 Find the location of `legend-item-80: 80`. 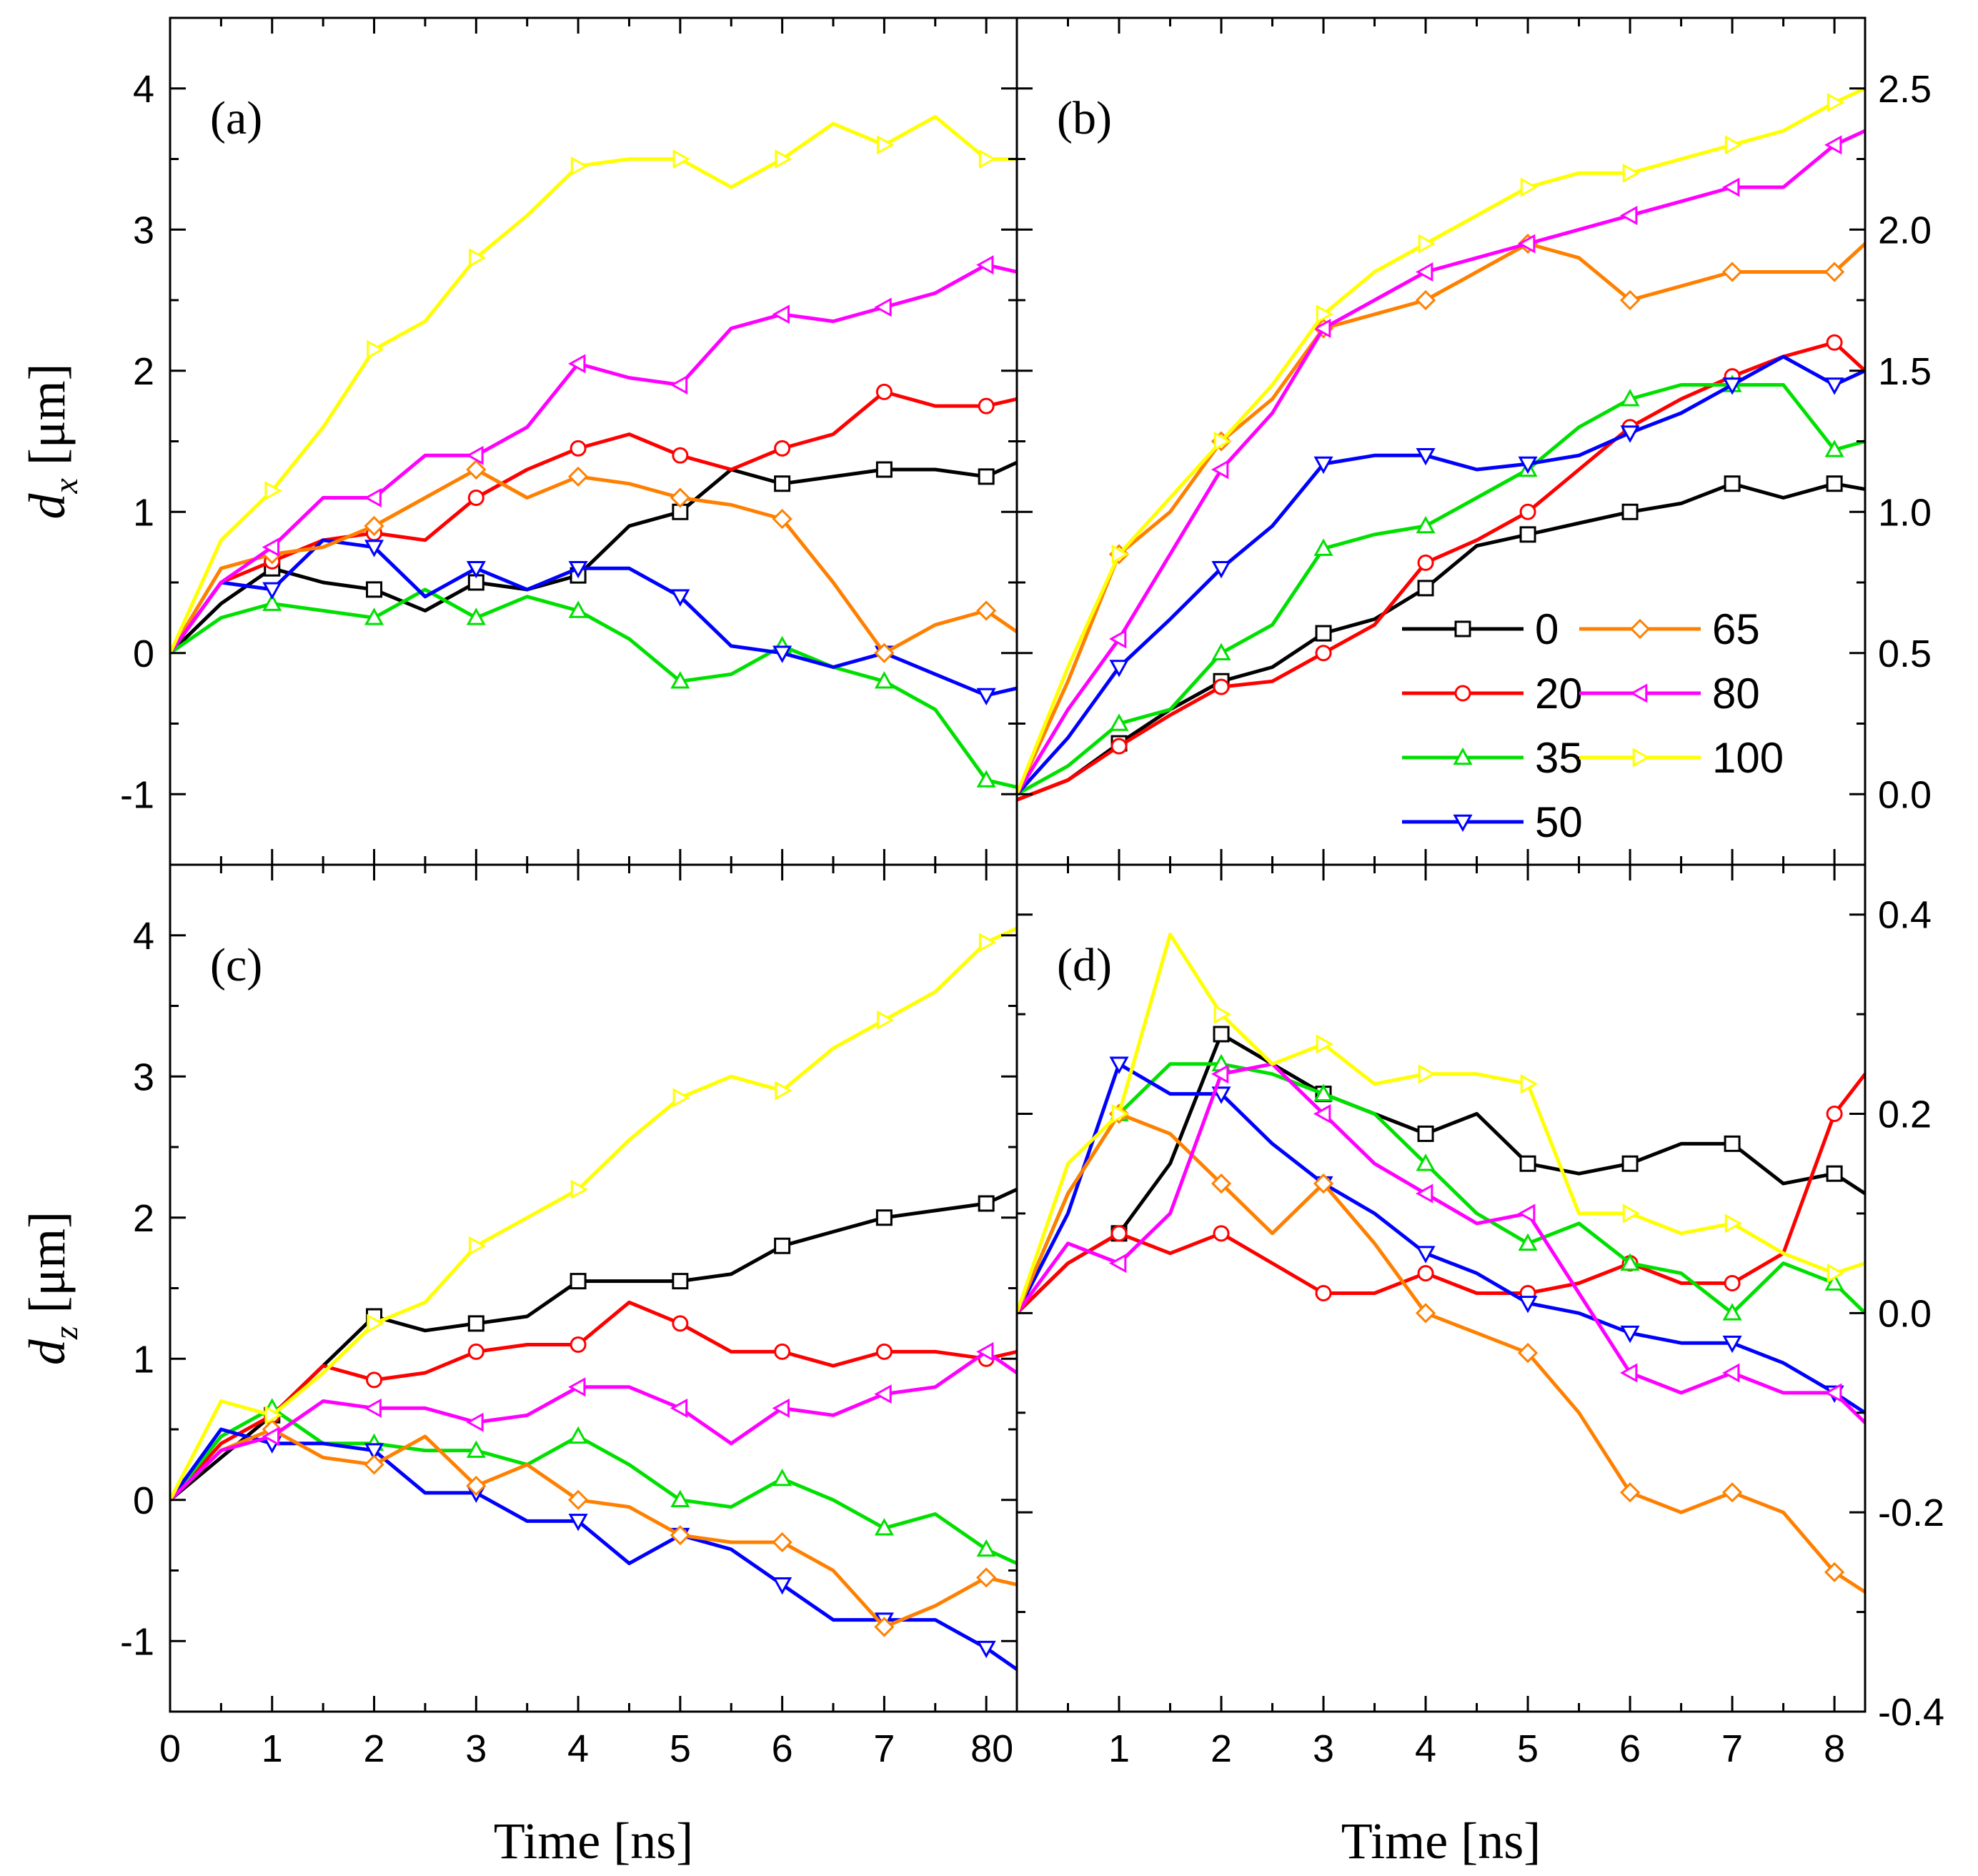

legend-item-80: 80 is located at coordinates (1670, 694).